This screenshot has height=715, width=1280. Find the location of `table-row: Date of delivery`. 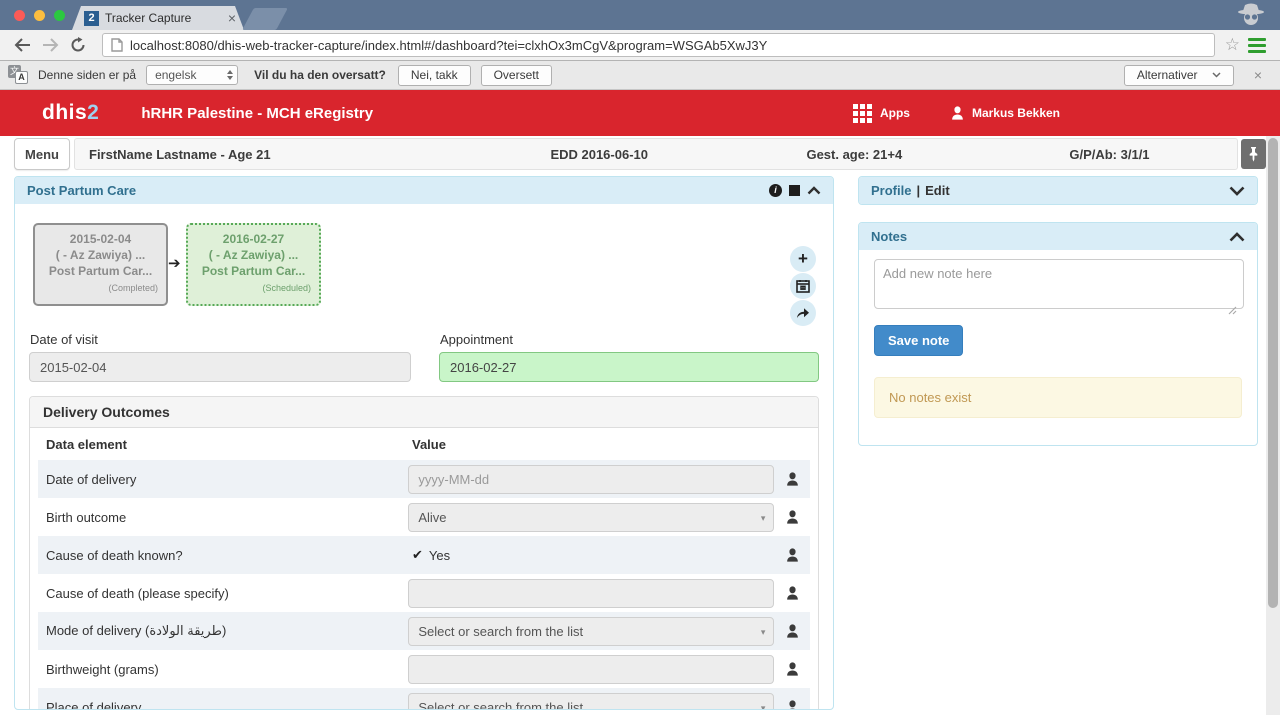

table-row: Date of delivery is located at coordinates (424, 479).